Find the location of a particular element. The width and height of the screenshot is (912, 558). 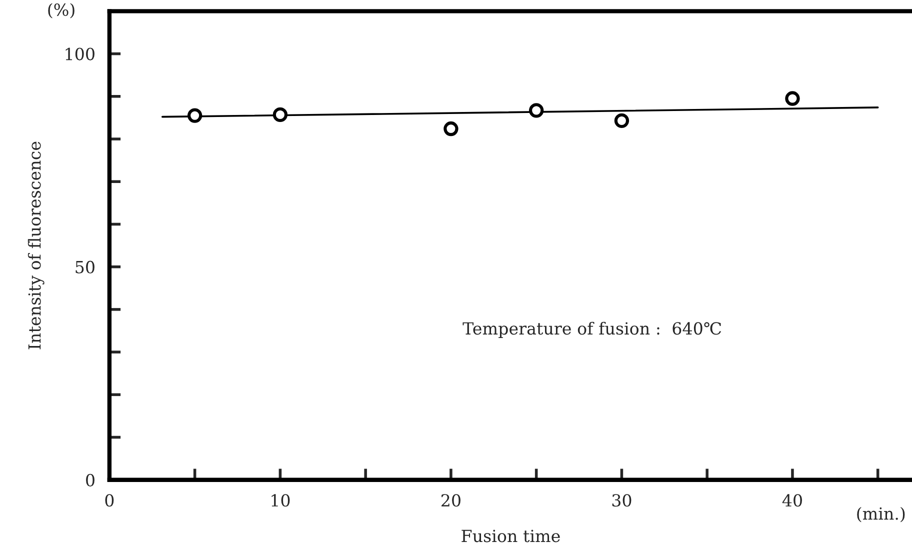

annotation: Temperature of fusion : 640℃ is located at coordinates (592, 330).